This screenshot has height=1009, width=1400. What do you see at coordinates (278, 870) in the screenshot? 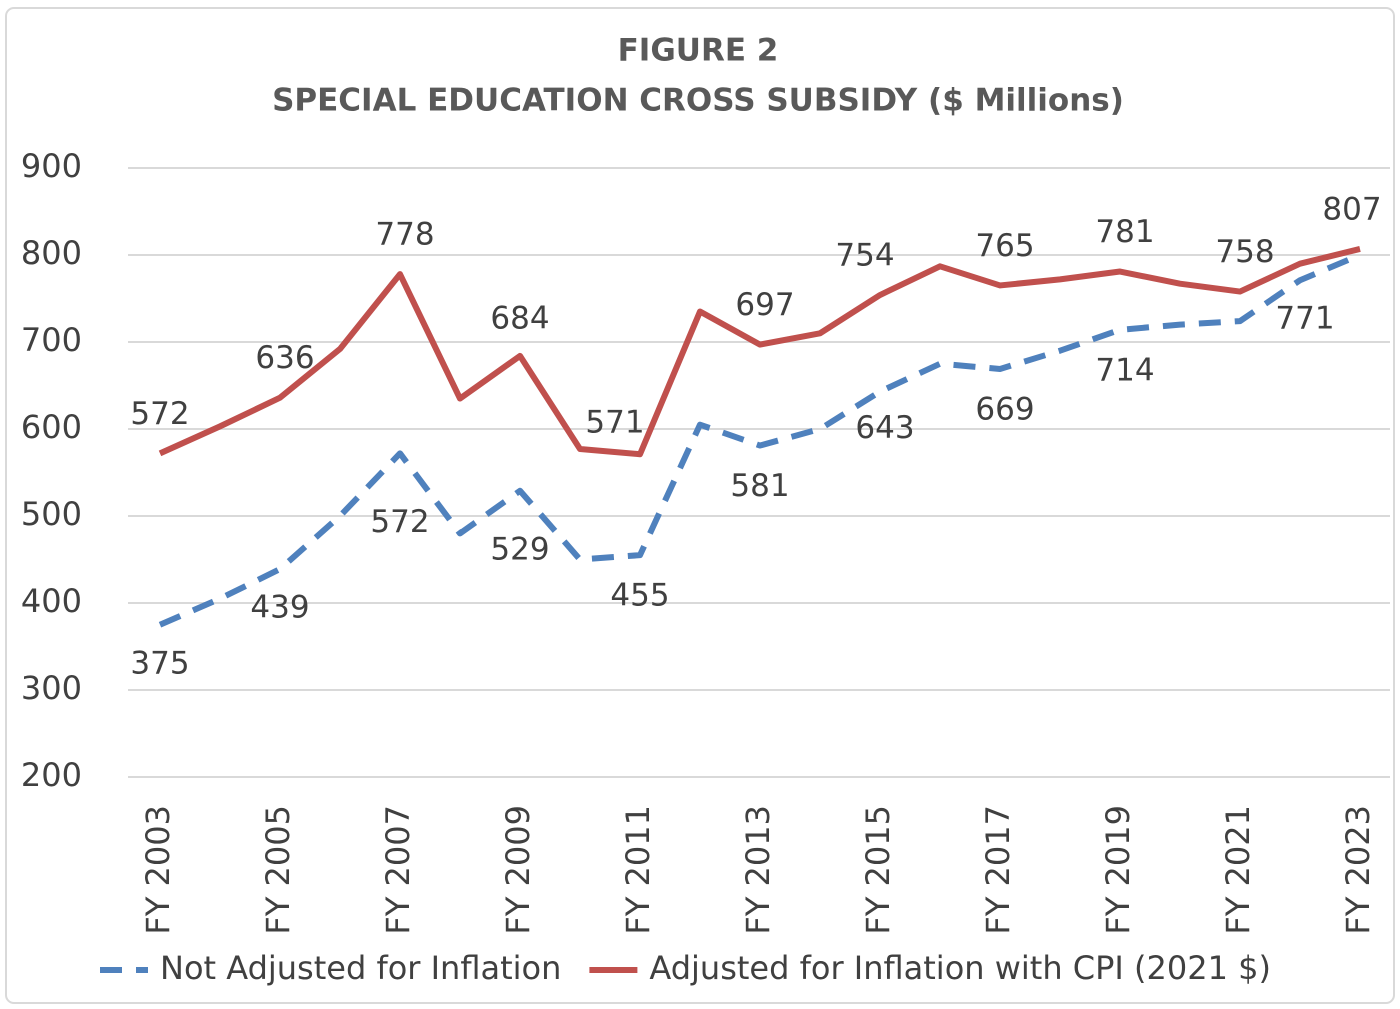
I see `x-tick-label: FY 2005` at bounding box center [278, 870].